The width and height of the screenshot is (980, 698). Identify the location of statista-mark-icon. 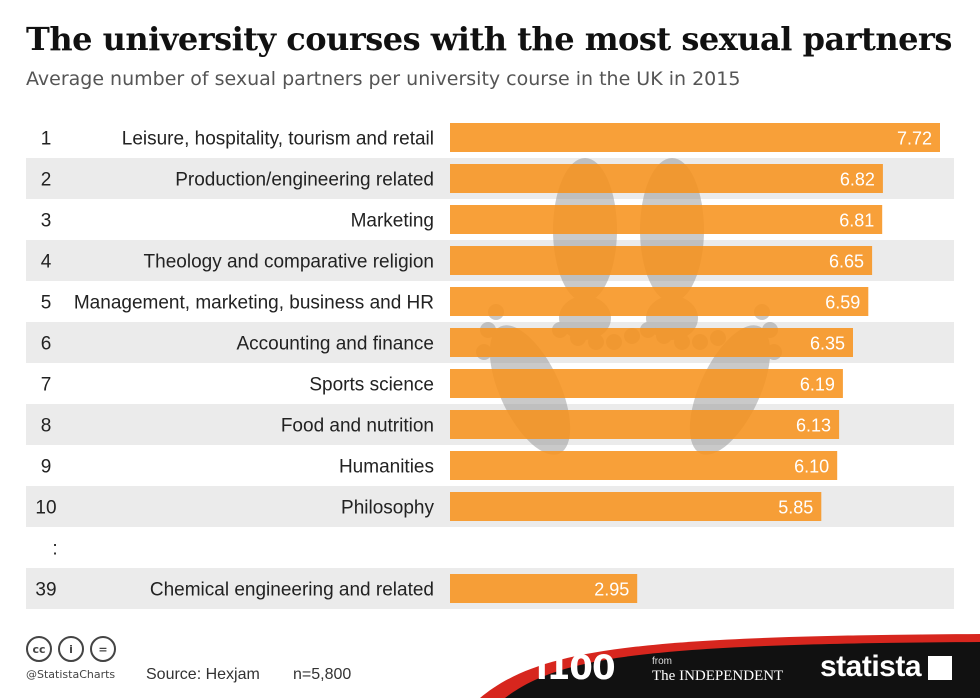
(940, 668).